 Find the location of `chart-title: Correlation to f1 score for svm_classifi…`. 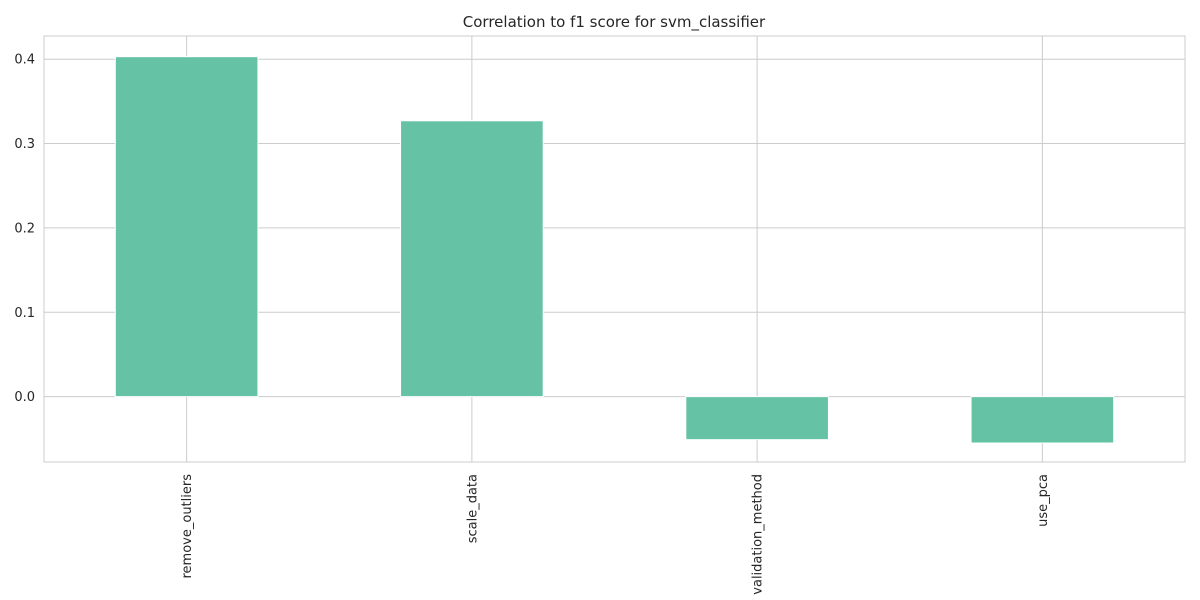

chart-title: Correlation to f1 score for svm_classifi… is located at coordinates (614, 22).